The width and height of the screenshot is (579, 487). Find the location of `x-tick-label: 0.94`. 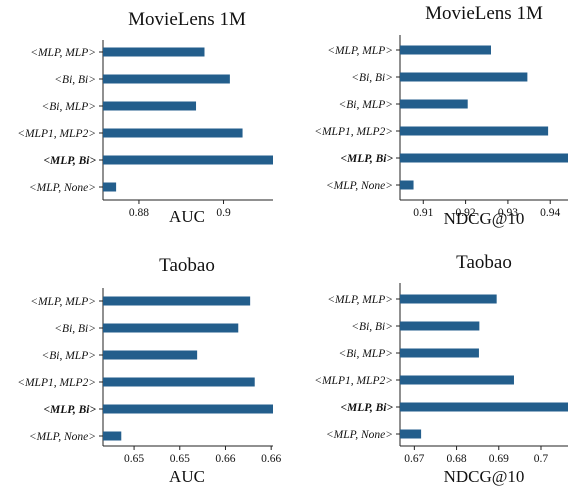

x-tick-label: 0.94 is located at coordinates (550, 213).